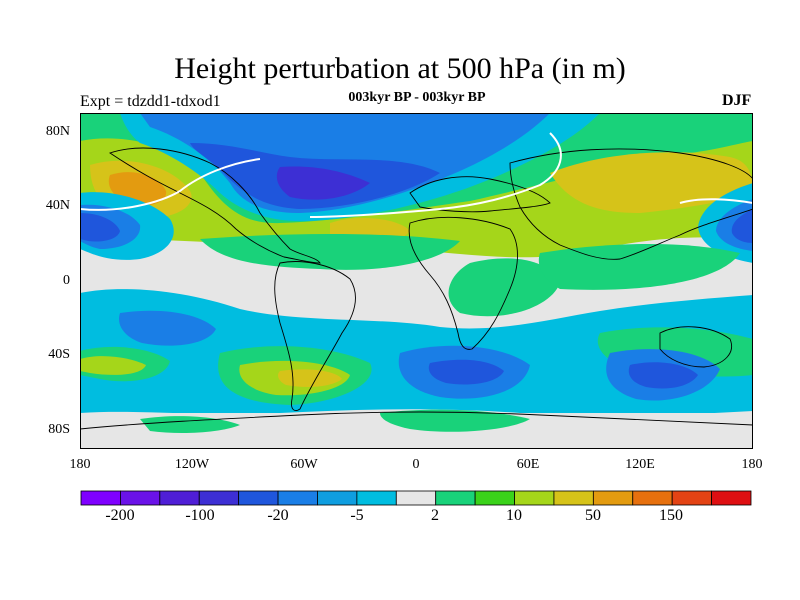 Image resolution: width=800 pixels, height=600 pixels. What do you see at coordinates (170, 184) in the screenshot?
I see `zero-contour-north-pacific` at bounding box center [170, 184].